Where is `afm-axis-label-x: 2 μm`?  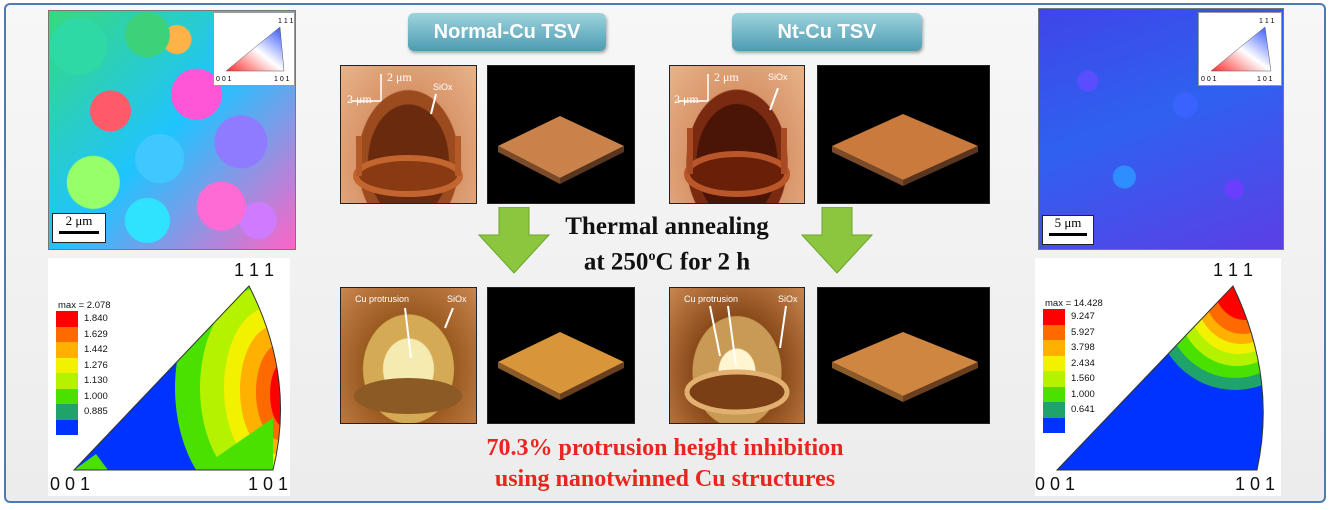 afm-axis-label-x: 2 μm is located at coordinates (686, 99).